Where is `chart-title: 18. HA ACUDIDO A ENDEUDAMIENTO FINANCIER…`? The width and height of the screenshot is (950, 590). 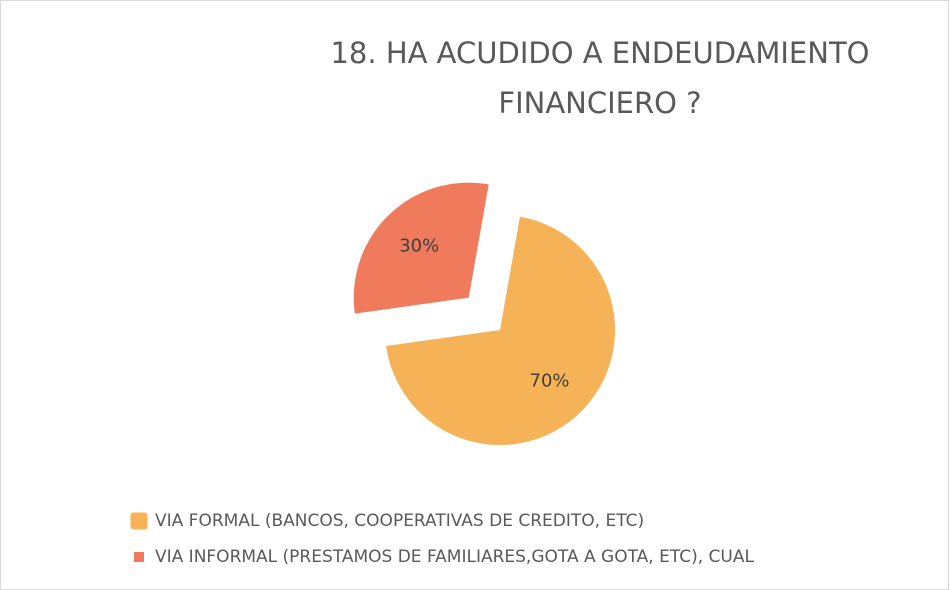
chart-title: 18. HA ACUDIDO A ENDEUDAMIENTO FINANCIER… is located at coordinates (600, 78).